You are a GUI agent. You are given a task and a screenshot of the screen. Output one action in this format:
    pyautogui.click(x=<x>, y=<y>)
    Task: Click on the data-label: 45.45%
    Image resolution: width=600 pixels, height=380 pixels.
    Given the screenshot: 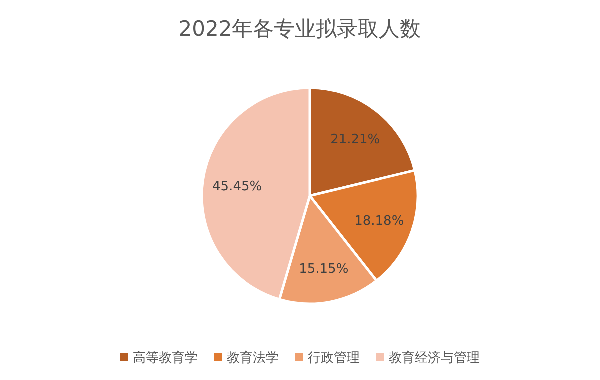 What is the action you would take?
    pyautogui.click(x=237, y=187)
    